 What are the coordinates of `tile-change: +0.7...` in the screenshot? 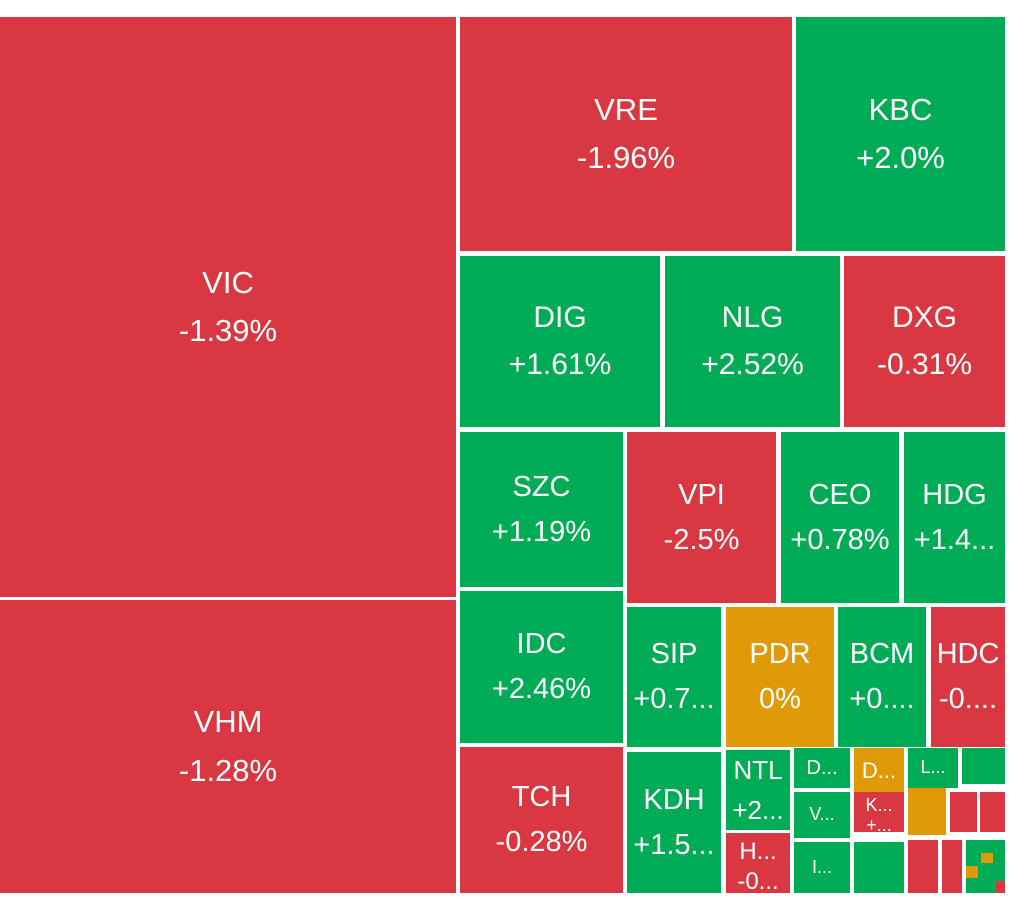 It's located at (674, 699).